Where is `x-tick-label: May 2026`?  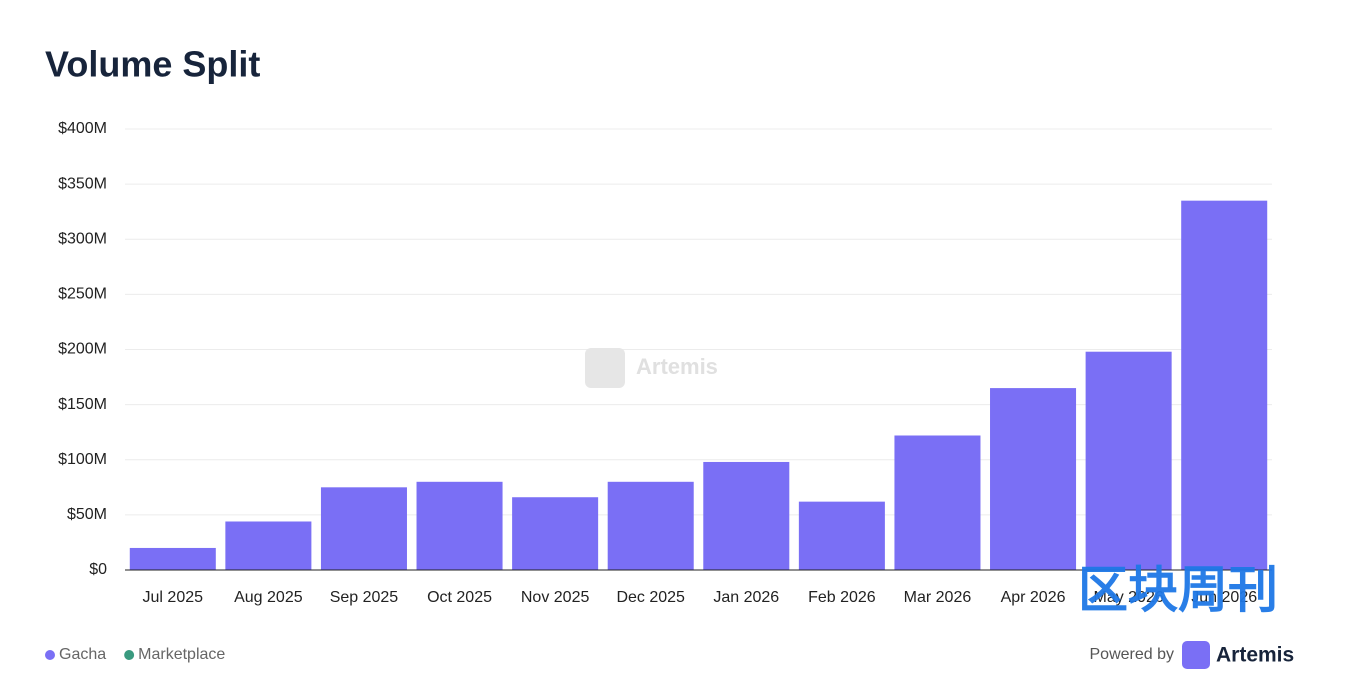 x-tick-label: May 2026 is located at coordinates (1128, 597).